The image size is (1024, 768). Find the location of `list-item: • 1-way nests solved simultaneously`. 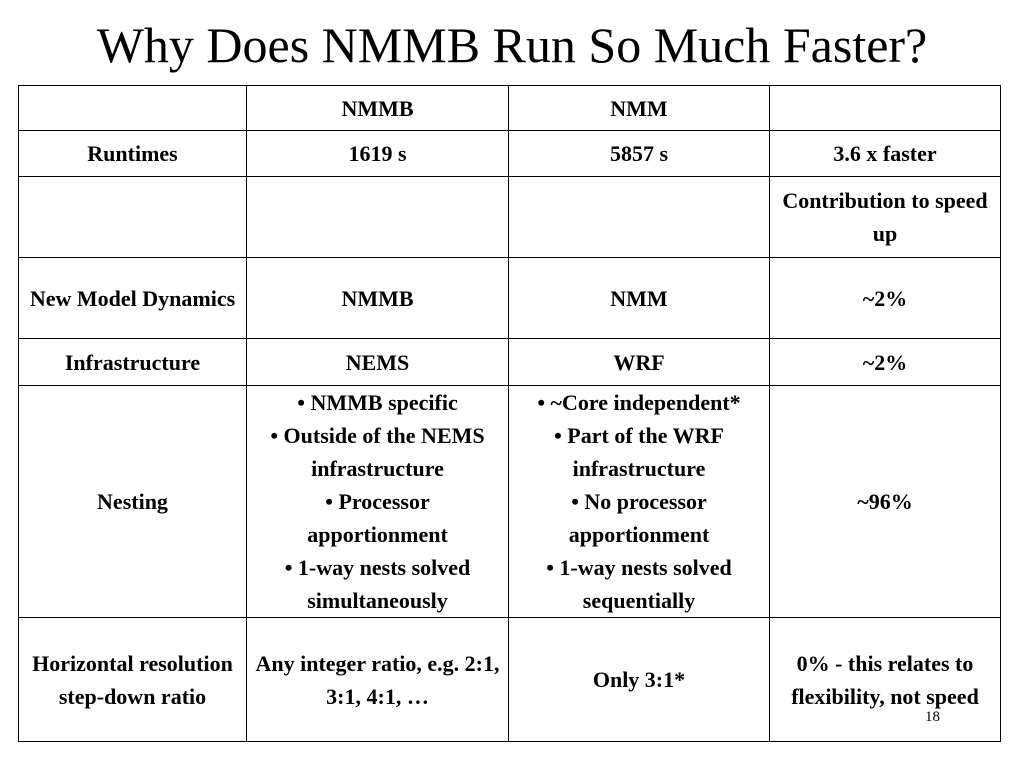

list-item: • 1-way nests solved simultaneously is located at coordinates (377, 584).